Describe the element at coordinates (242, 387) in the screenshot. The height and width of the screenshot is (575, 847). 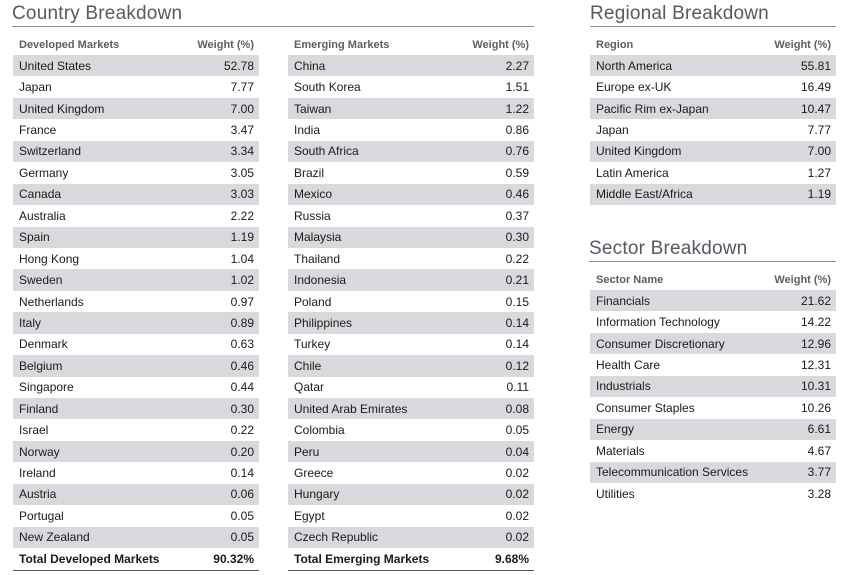
I see `row-weight: 0.44` at that location.